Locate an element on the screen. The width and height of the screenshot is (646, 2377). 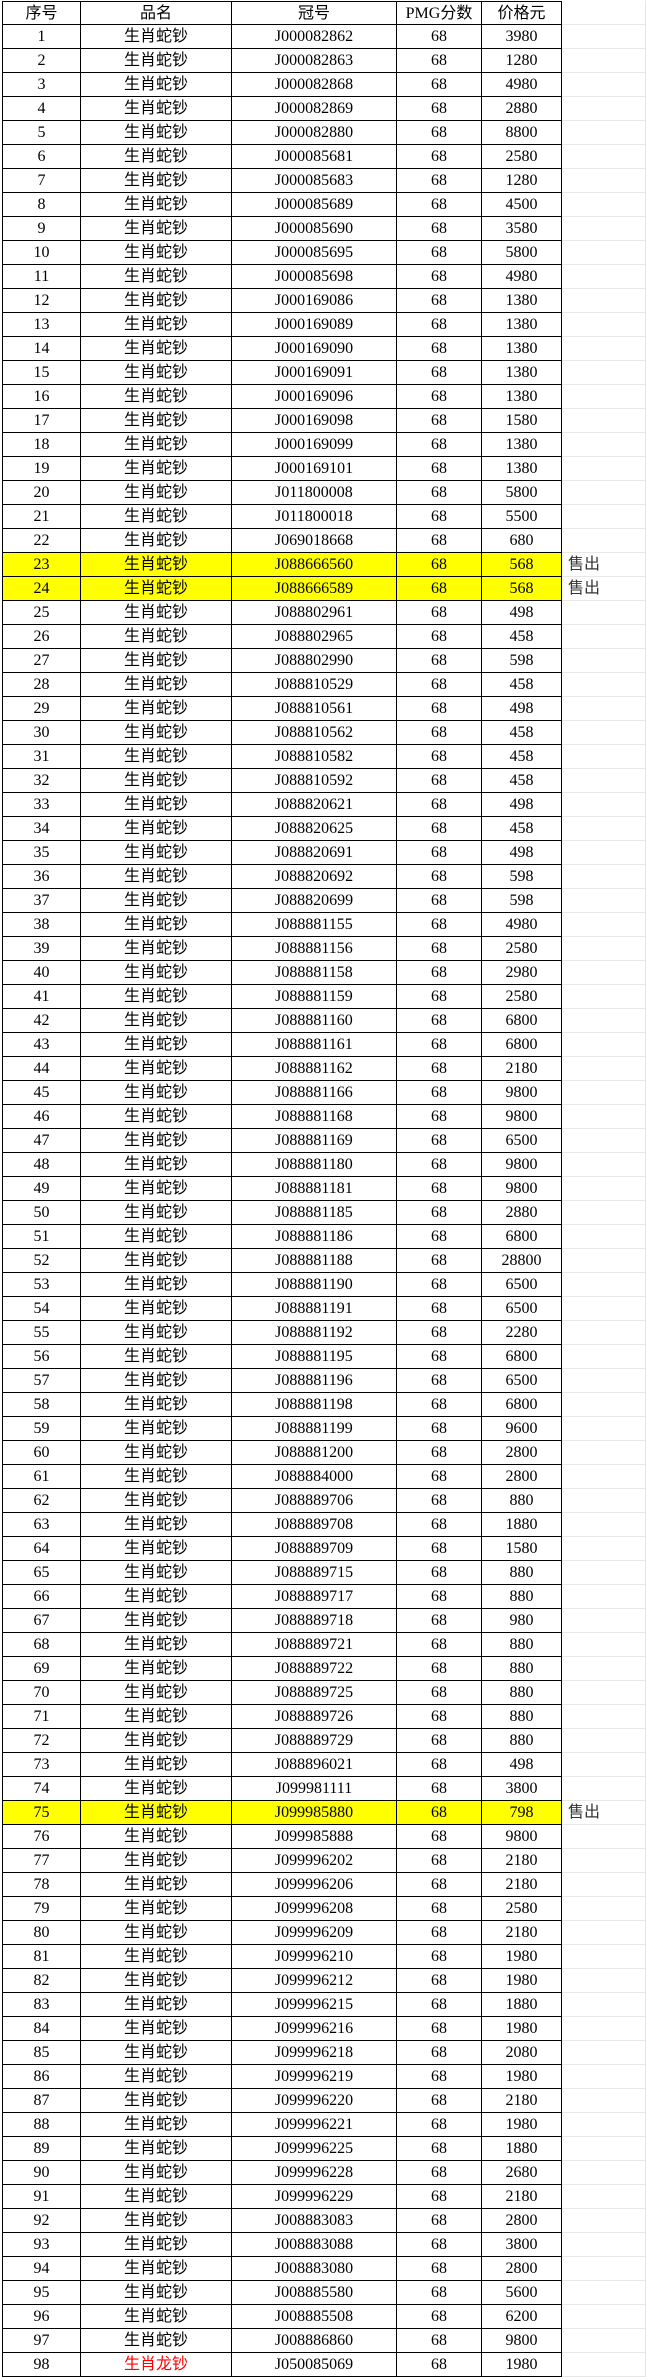
cell-no: 1 is located at coordinates (41, 37).